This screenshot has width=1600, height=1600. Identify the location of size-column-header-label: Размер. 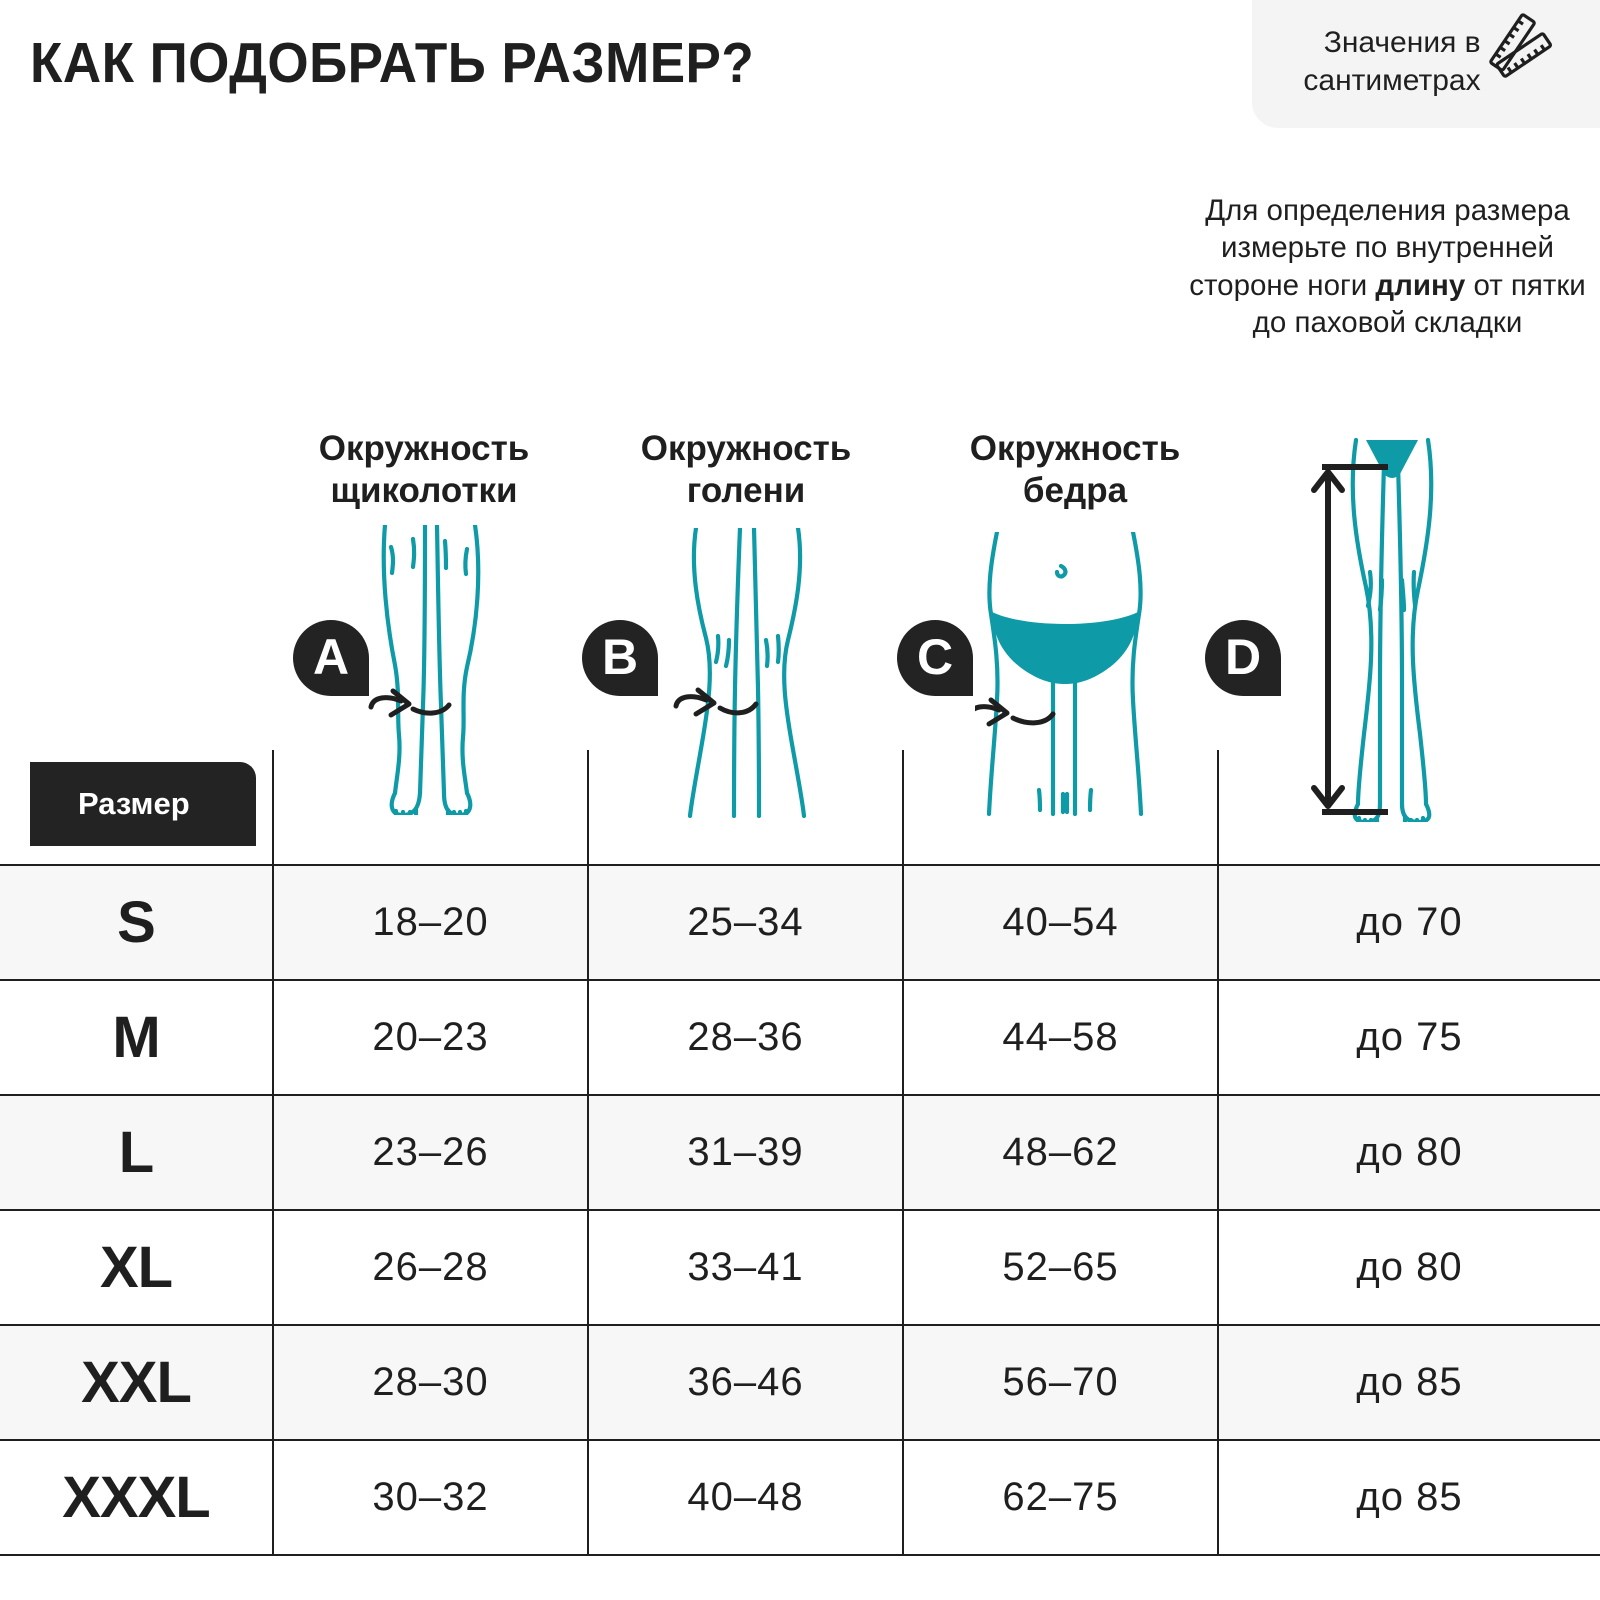
(134, 803).